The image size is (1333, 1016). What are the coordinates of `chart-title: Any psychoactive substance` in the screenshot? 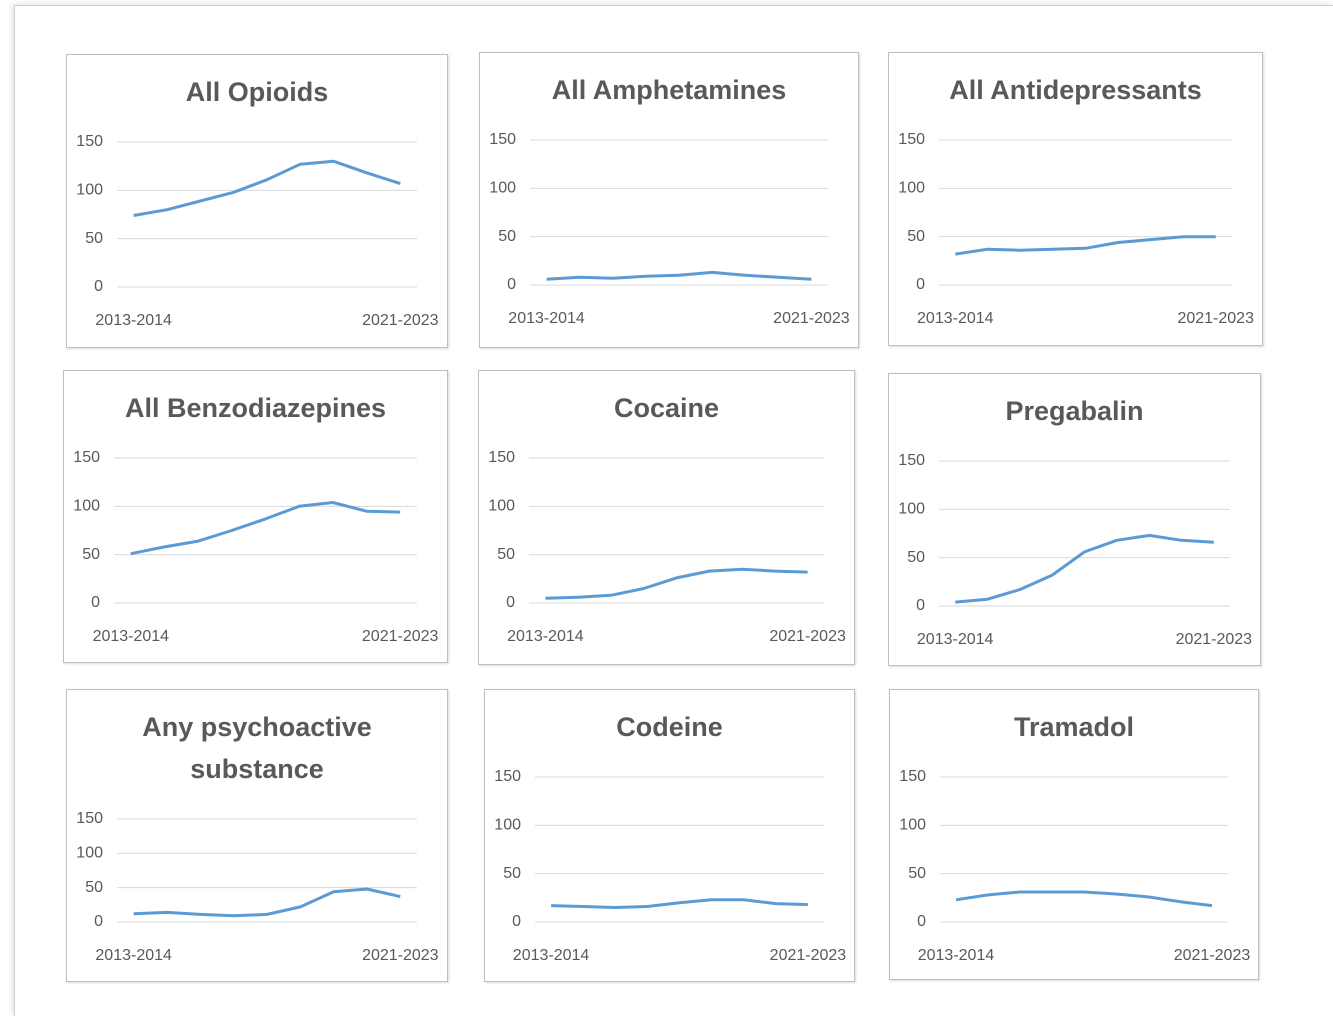 It's located at (257, 748).